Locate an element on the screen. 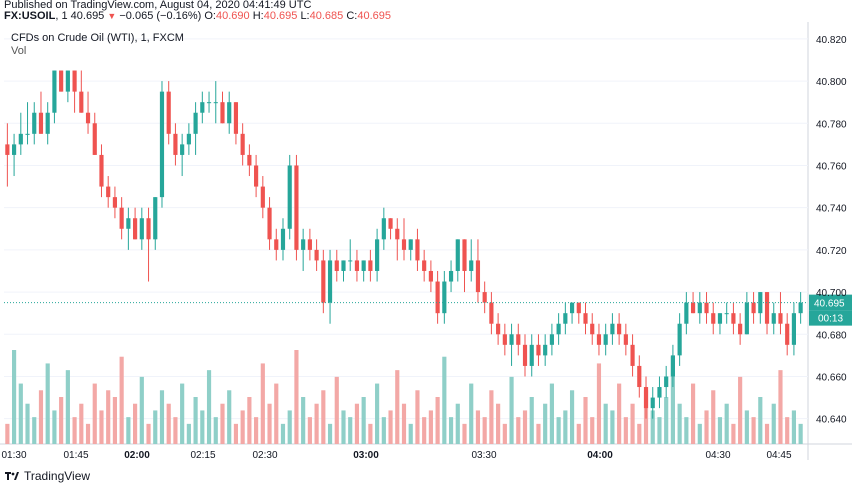 The width and height of the screenshot is (852, 485). countdown-label: 00:13 is located at coordinates (830, 319).